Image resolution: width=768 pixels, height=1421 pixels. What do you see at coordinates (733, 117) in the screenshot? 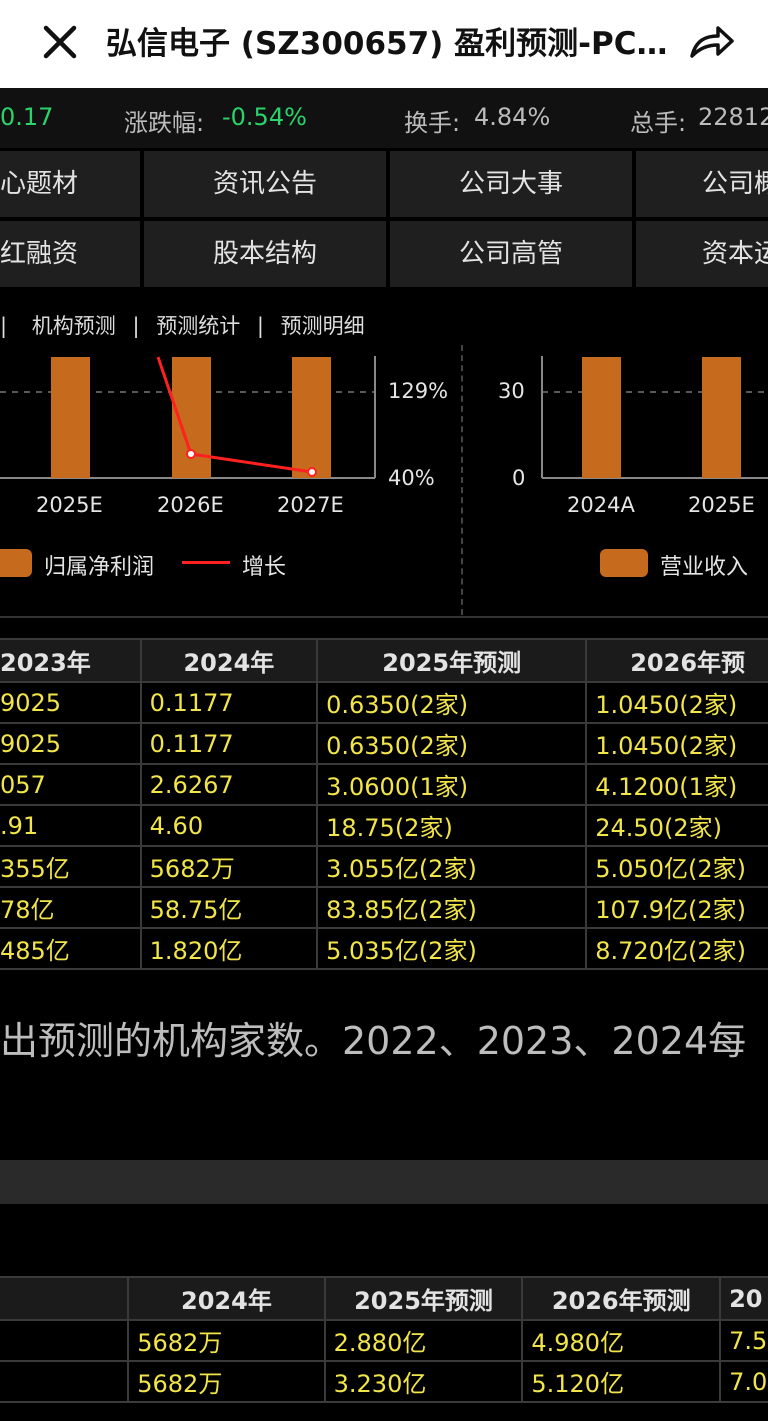
I see `volume-value: 22812` at bounding box center [733, 117].